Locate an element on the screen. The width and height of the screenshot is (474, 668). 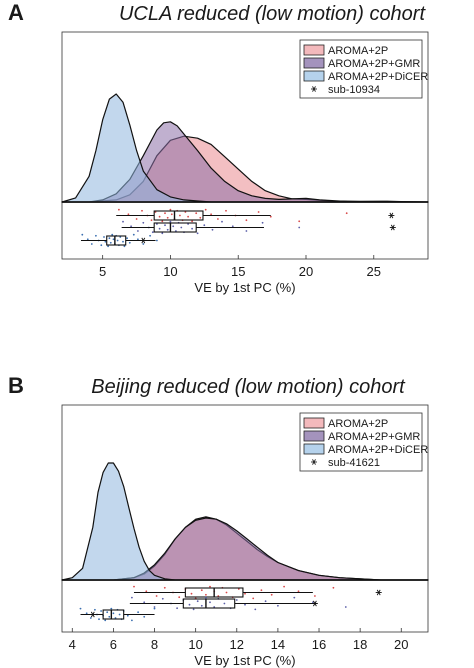
density-aroma-2p-gmr is located at coordinates (245, 549).